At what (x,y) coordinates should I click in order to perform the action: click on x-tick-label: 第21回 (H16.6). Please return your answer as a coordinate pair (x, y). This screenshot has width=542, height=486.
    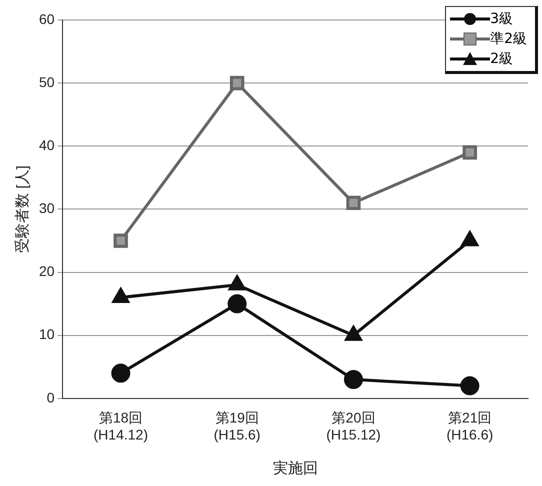
    Looking at the image, I should click on (470, 426).